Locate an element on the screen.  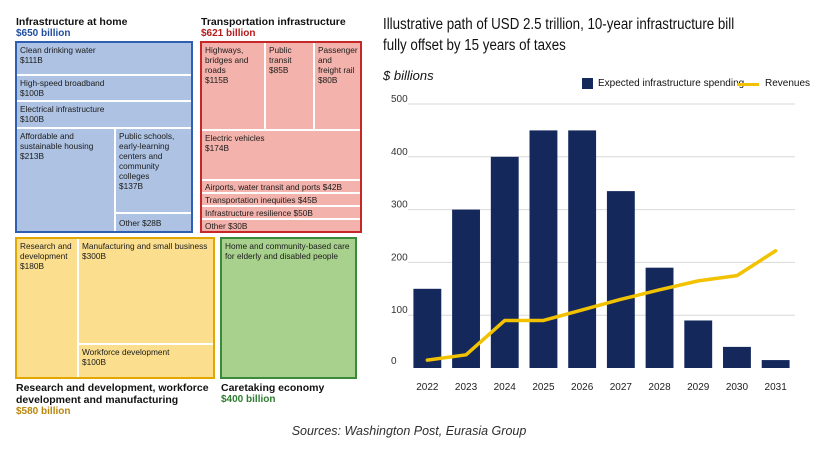
transport-header: Transportation infrastructure is located at coordinates (273, 22).